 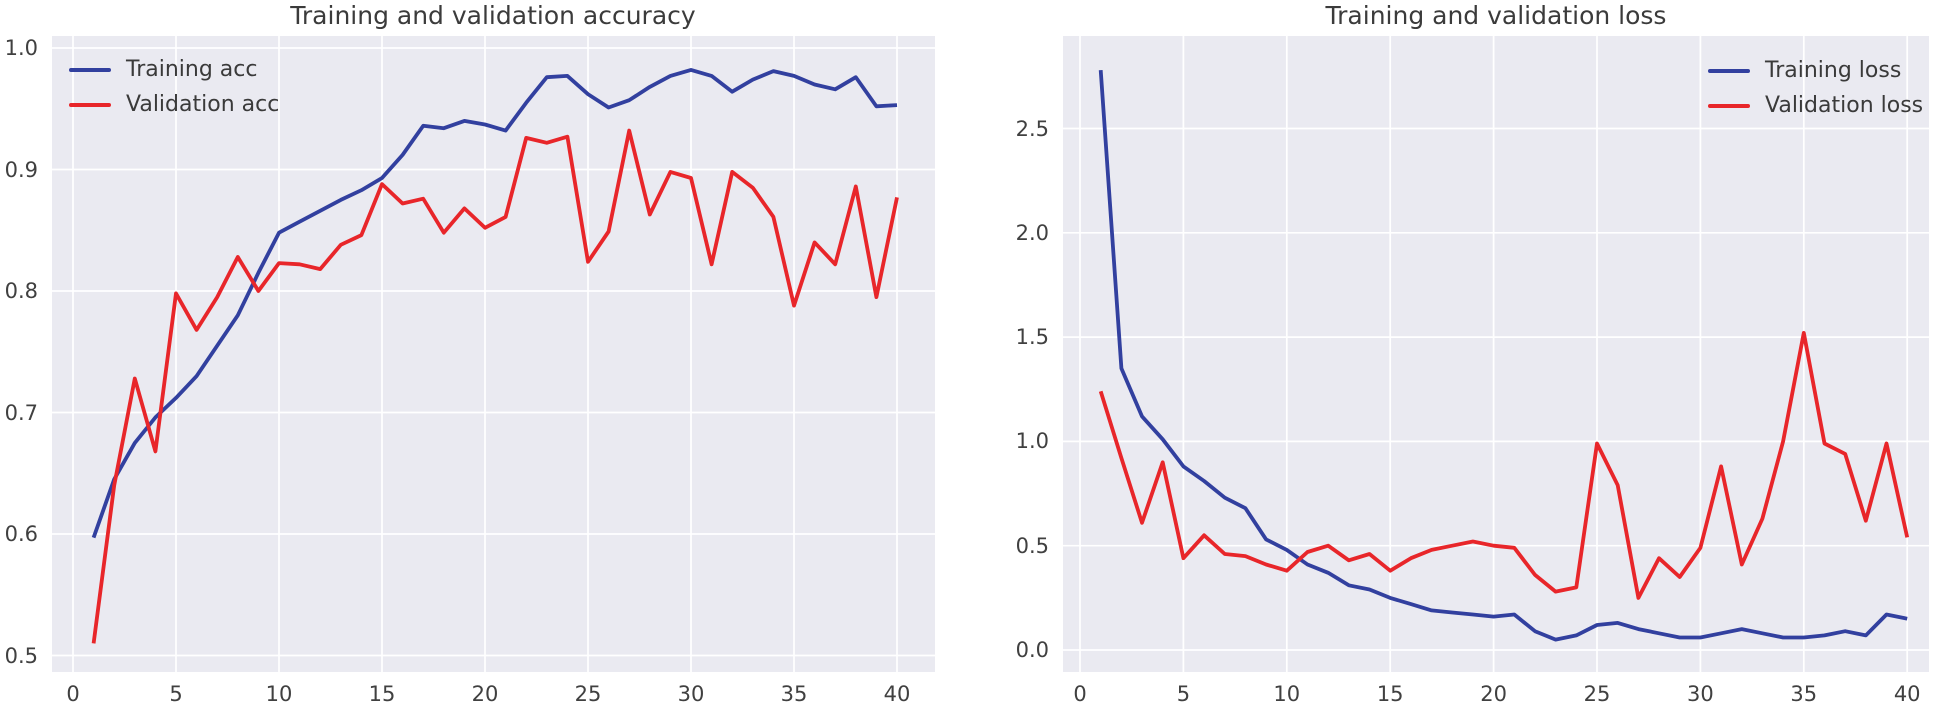 I want to click on validation-acc-line-swatch, so click(x=90, y=104).